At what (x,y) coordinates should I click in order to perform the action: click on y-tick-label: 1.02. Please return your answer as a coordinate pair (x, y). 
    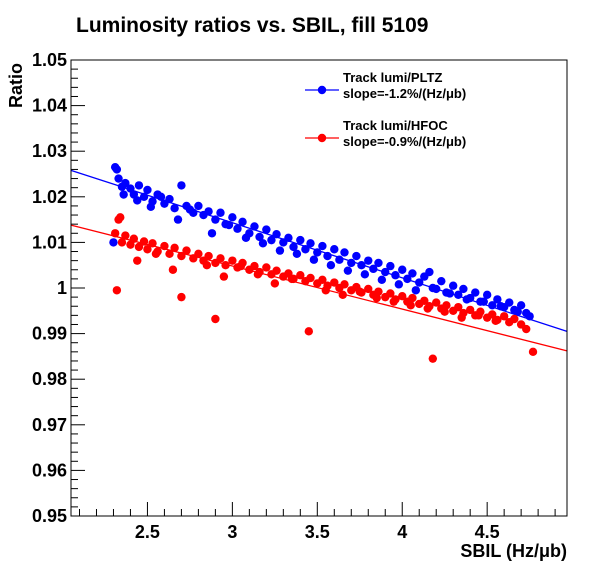
    Looking at the image, I should click on (49, 197).